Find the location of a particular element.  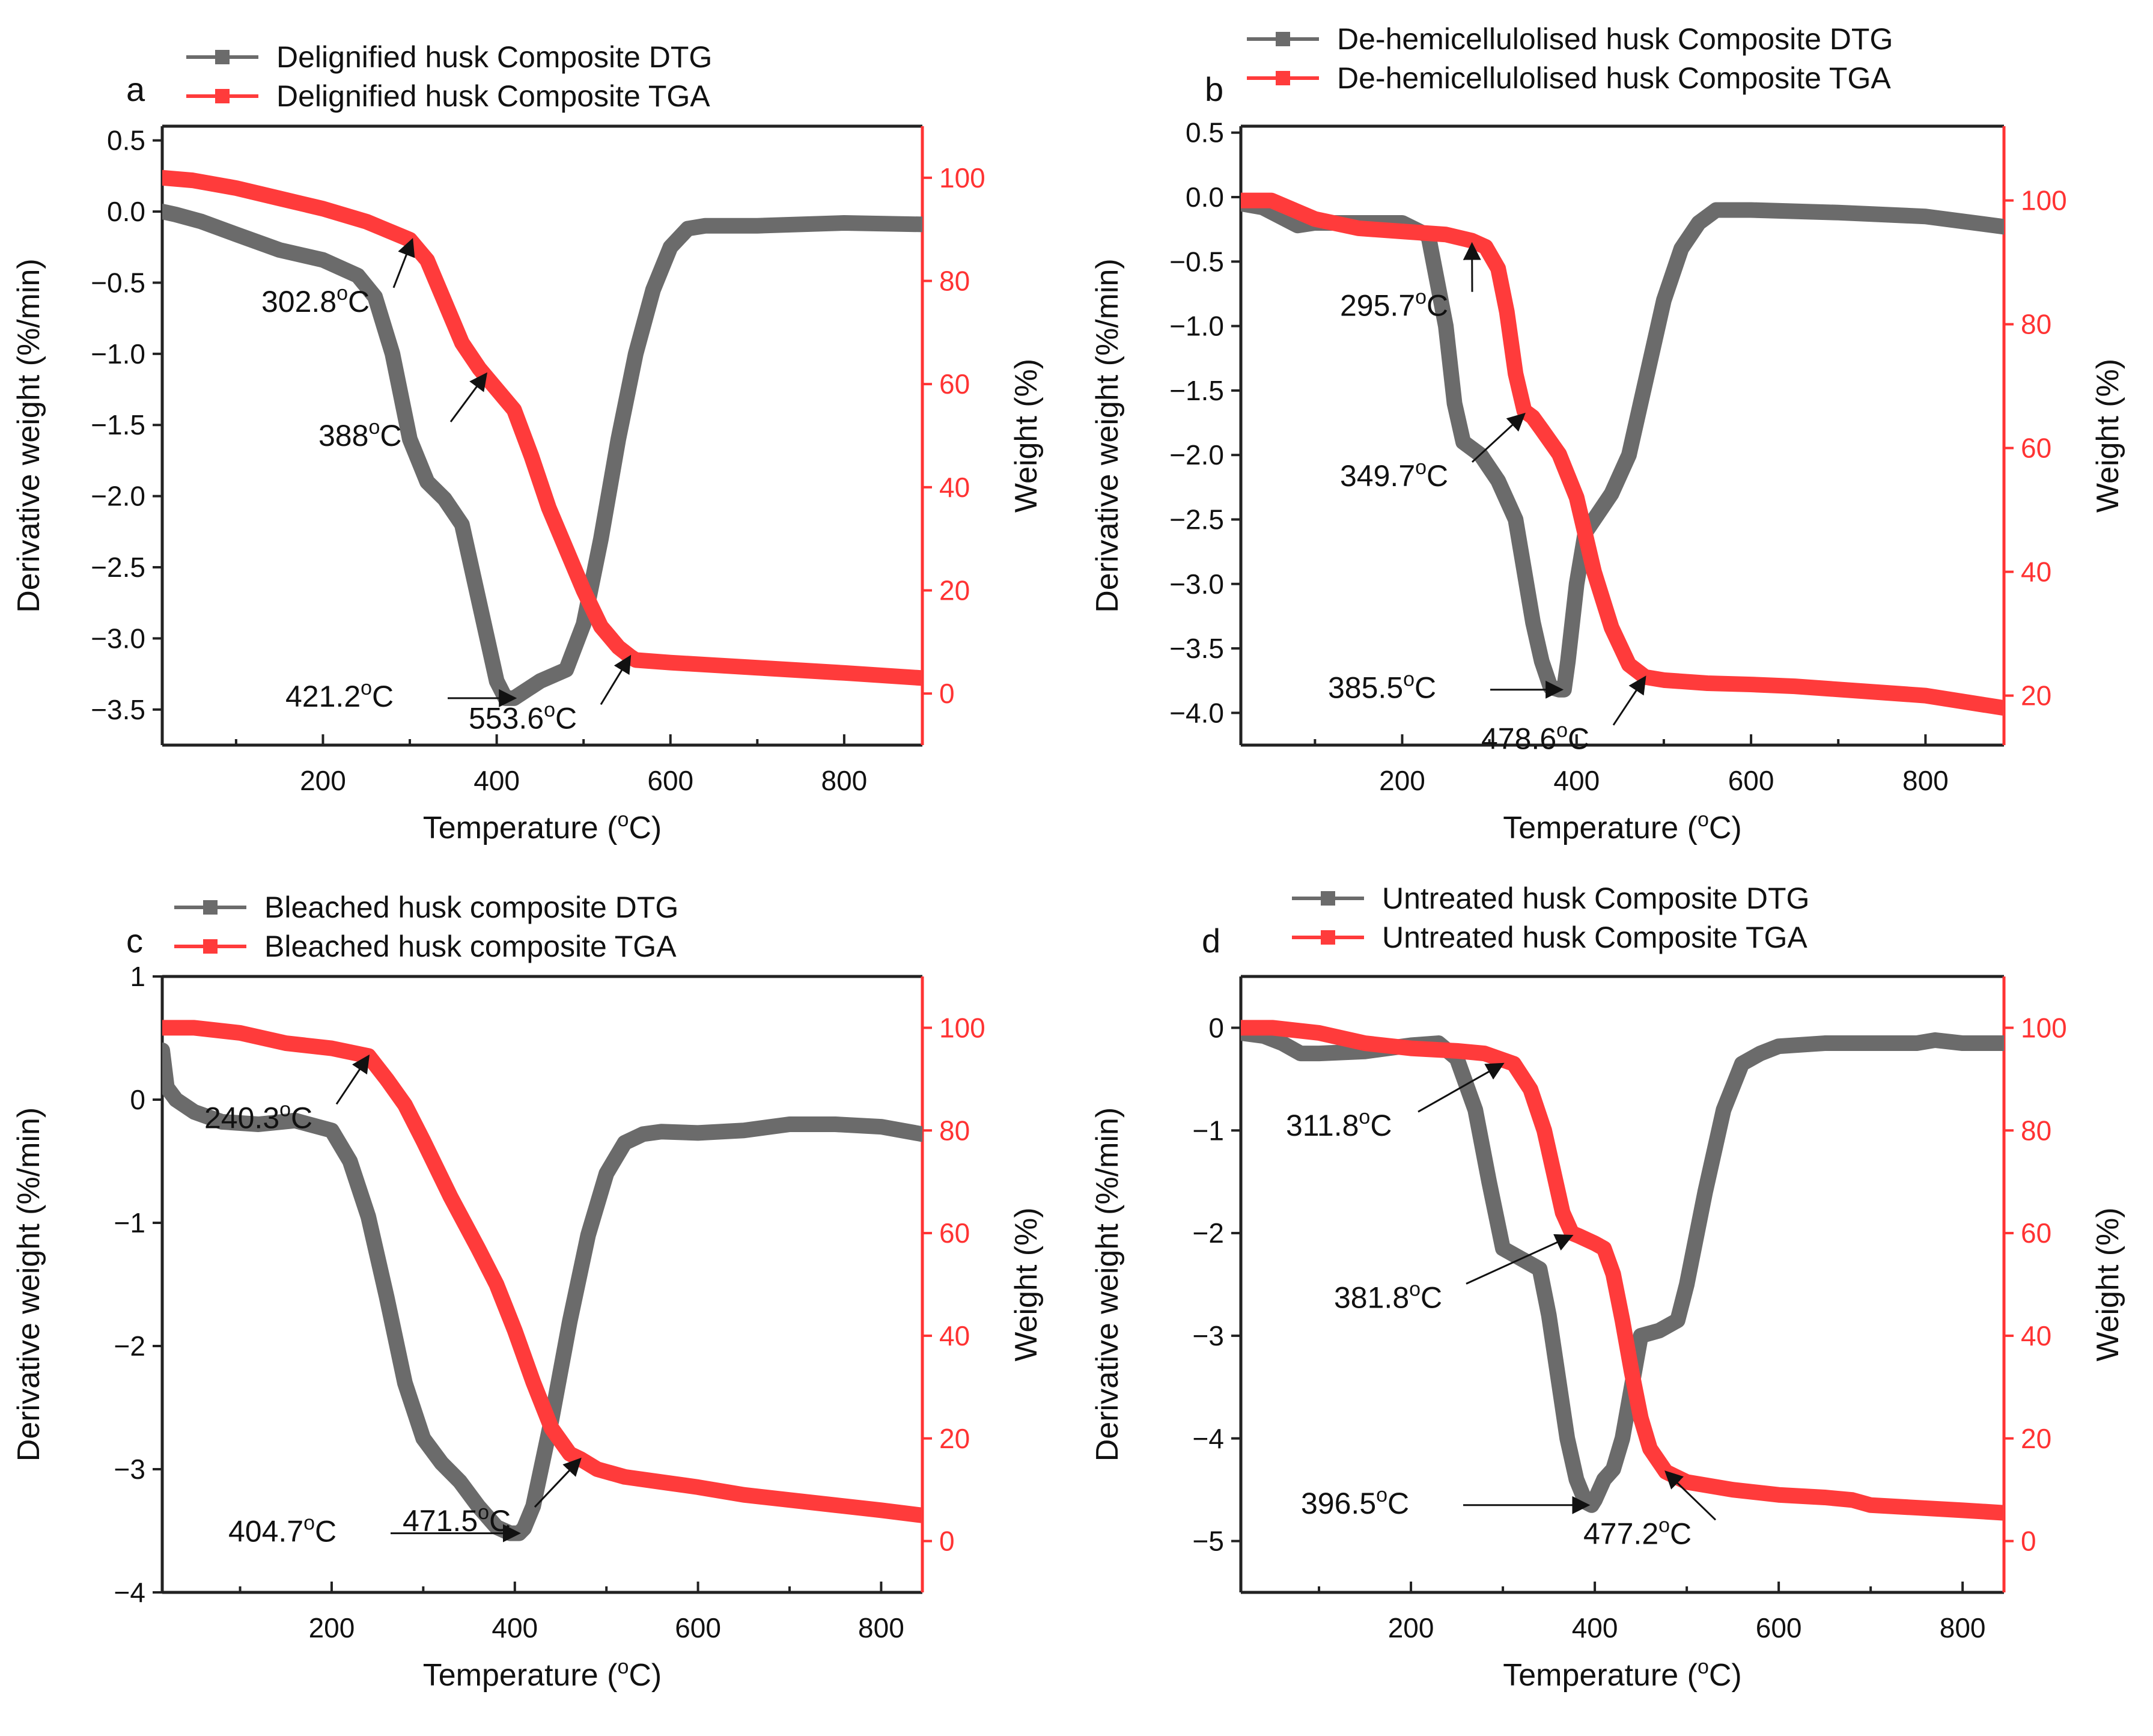

y-tick-label: 0 is located at coordinates (137, 1099).